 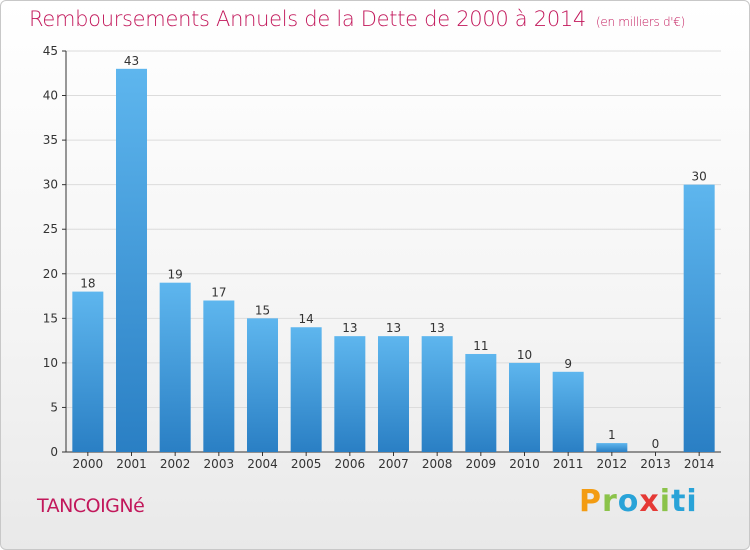 What do you see at coordinates (50, 185) in the screenshot?
I see `y-tick-label: 30` at bounding box center [50, 185].